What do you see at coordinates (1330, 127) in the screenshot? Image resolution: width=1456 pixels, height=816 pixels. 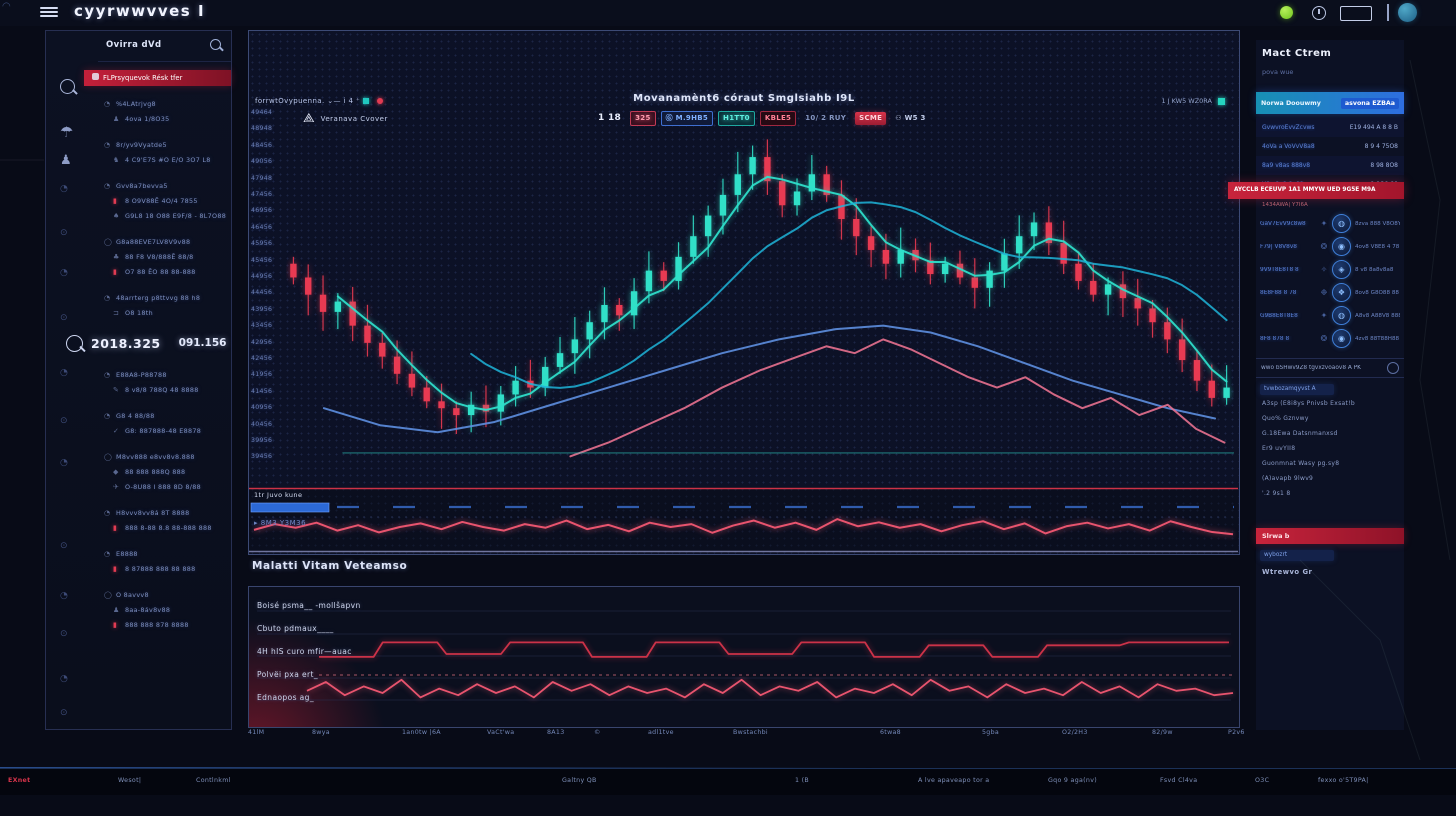 I see `stat-row: GvwvroEvvZcvws E19 494 A 8 8 B` at bounding box center [1330, 127].